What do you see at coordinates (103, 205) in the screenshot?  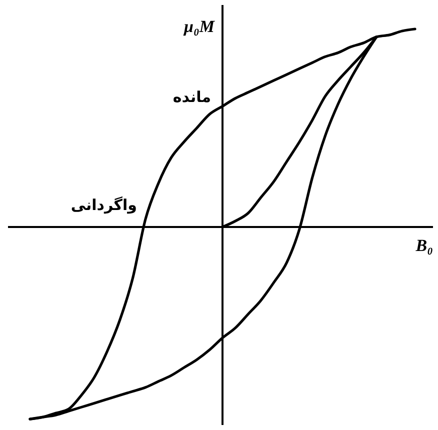 I see `annotation: واگردانی` at bounding box center [103, 205].